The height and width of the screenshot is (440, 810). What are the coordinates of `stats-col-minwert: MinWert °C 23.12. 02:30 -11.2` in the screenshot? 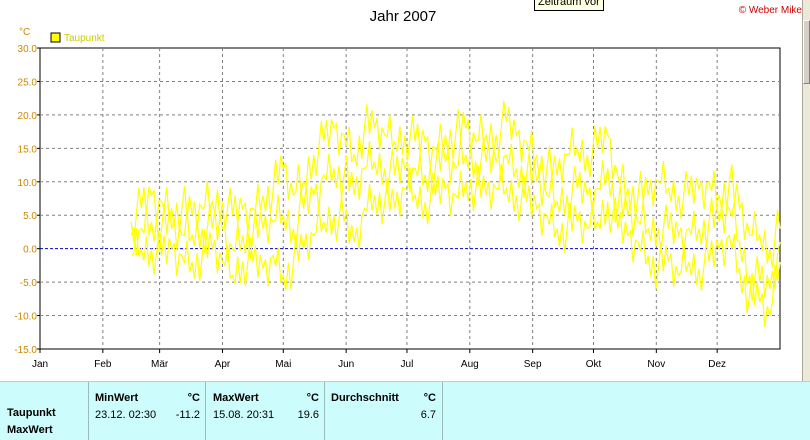 It's located at (146, 411).